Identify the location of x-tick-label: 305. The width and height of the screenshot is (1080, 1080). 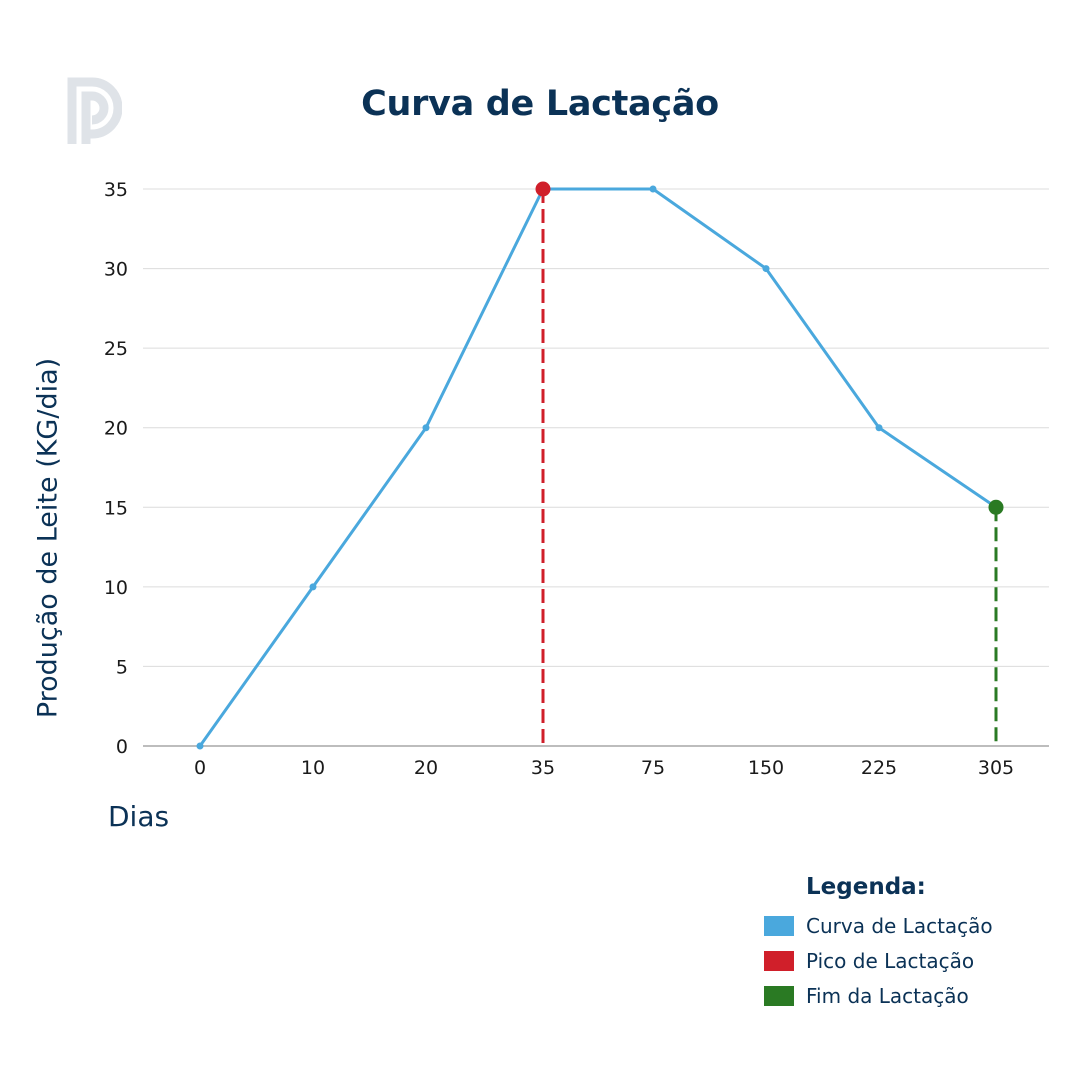
(996, 768).